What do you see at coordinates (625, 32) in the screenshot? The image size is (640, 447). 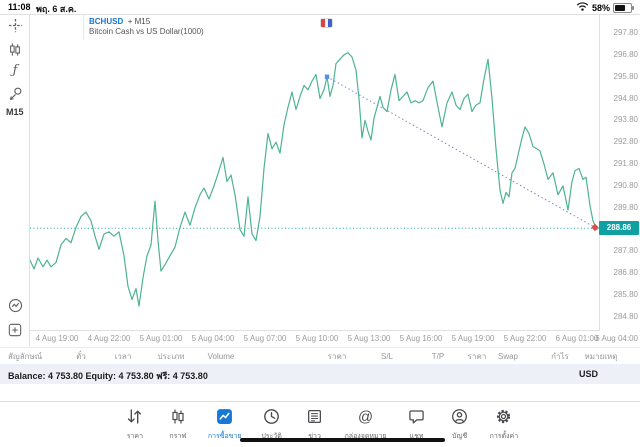 I see `price-tick: 297.80` at bounding box center [625, 32].